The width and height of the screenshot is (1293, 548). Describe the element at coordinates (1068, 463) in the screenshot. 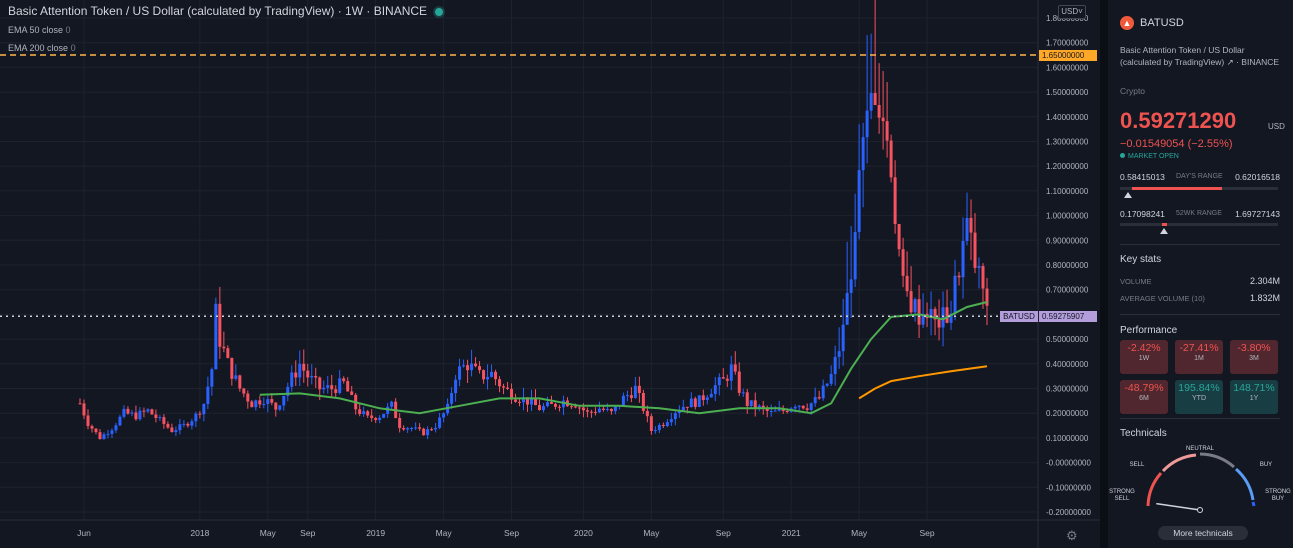

I see `y-tick-label: -0.00000000` at that location.